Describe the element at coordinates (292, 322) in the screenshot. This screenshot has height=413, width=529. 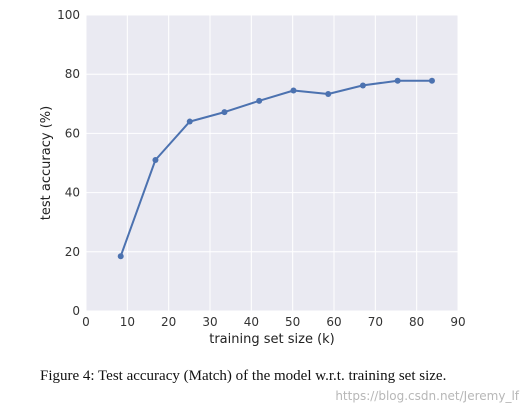
I see `x-tick-label: 50` at that location.